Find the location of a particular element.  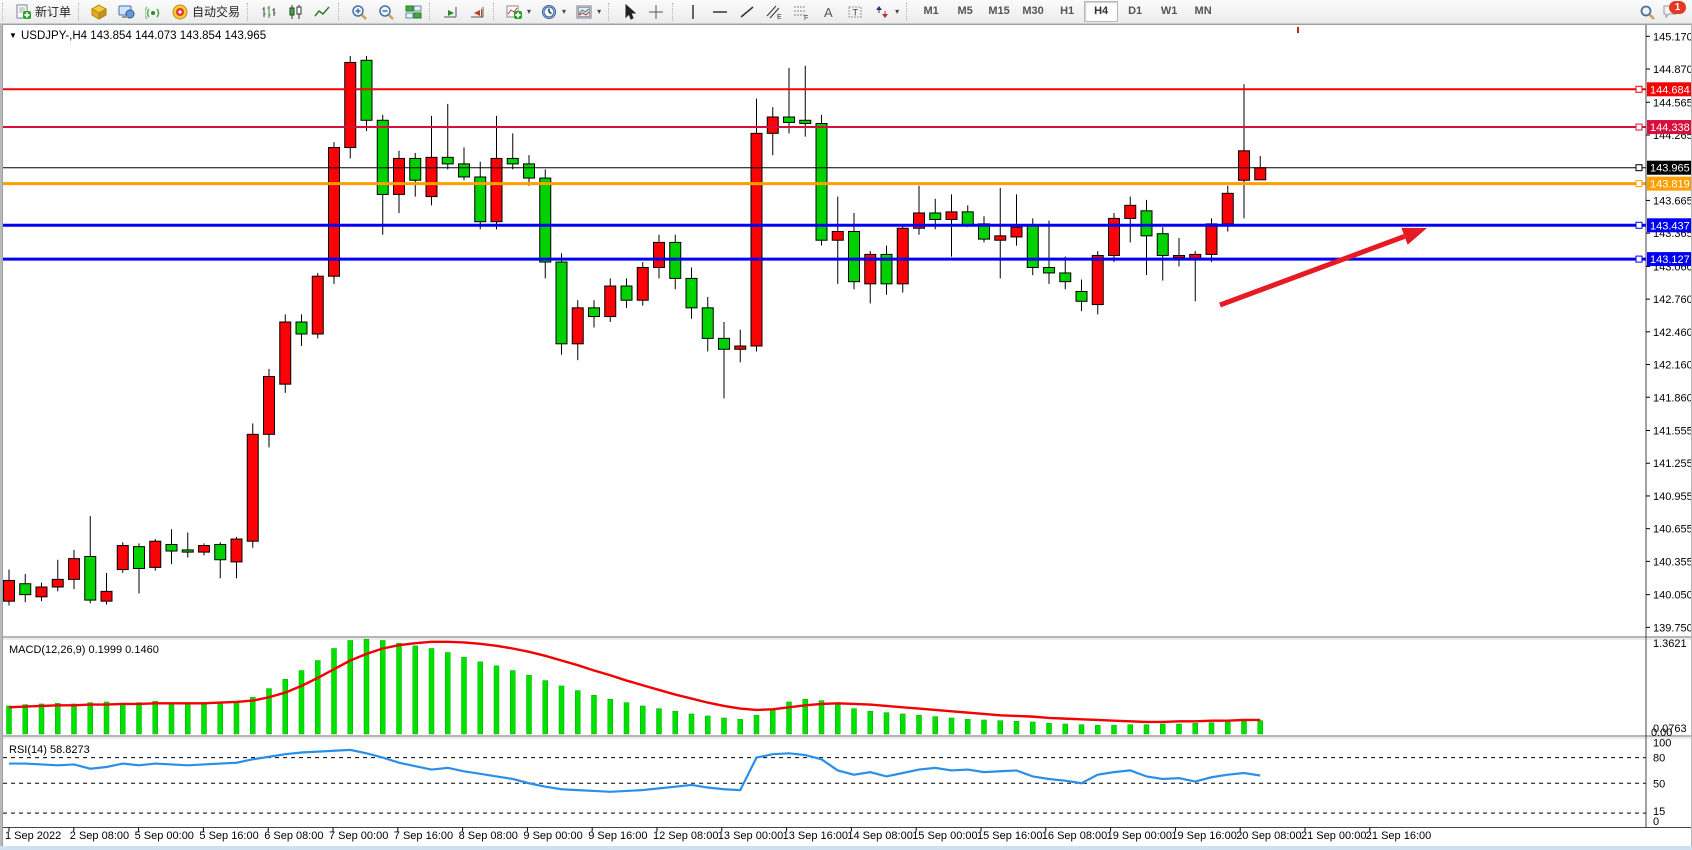

indicators-dropdown: ▾ is located at coordinates (518, 12).